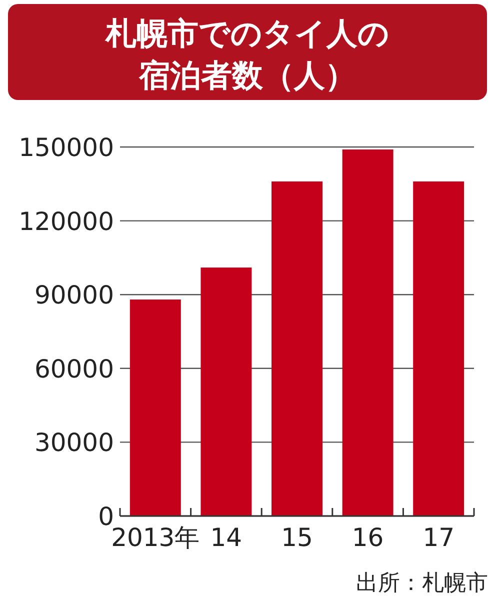 The height and width of the screenshot is (600, 495). I want to click on y-tick-label: 30000, so click(74, 443).